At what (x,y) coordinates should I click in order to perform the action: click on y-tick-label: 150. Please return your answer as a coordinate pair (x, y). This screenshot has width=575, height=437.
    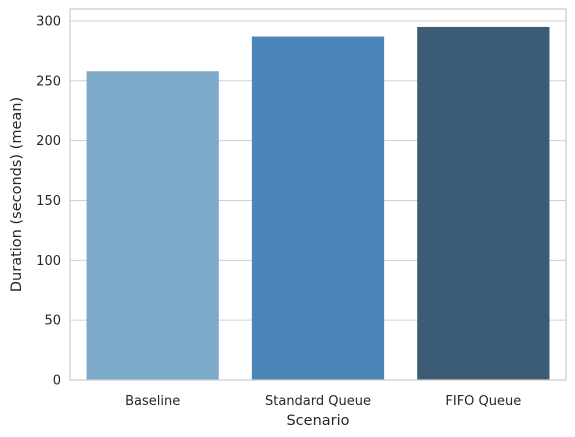
    Looking at the image, I should click on (48, 201).